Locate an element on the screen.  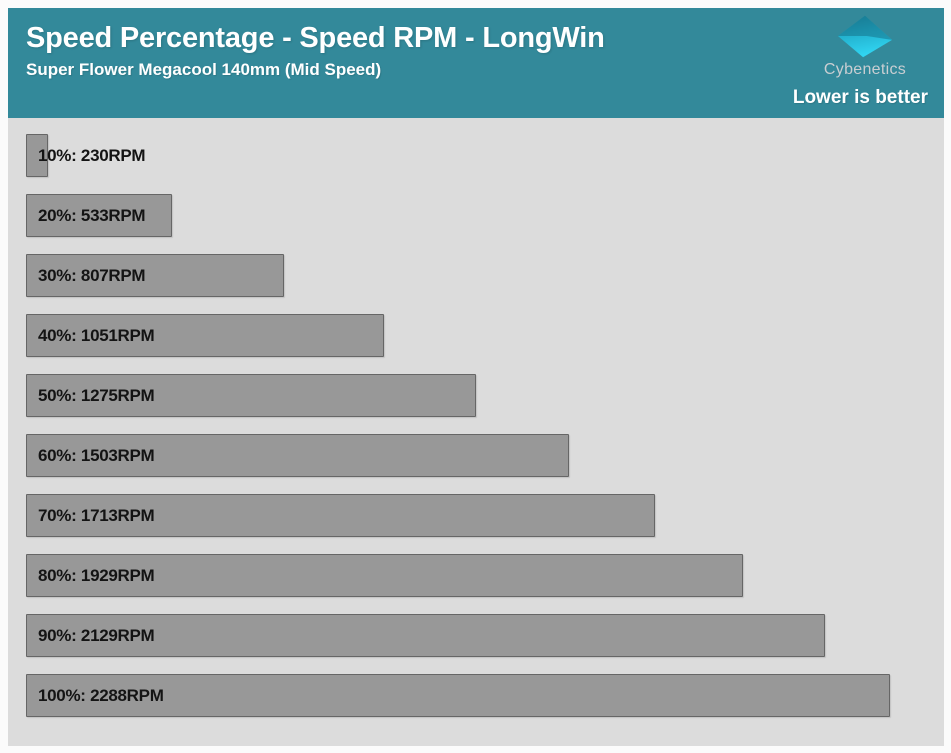
bar-row: 90%: 2129RPM is located at coordinates (485, 635).